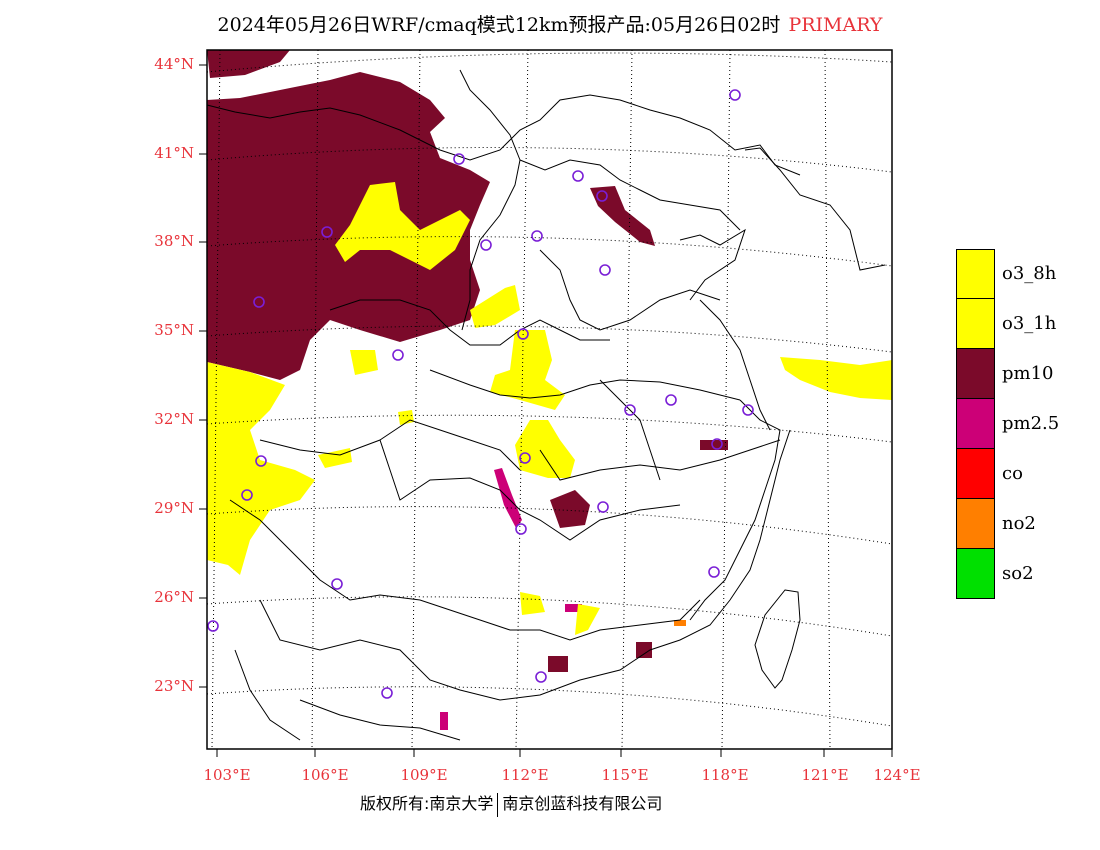  Describe the element at coordinates (532, 603) in the screenshot. I see `o3-area-south` at that location.